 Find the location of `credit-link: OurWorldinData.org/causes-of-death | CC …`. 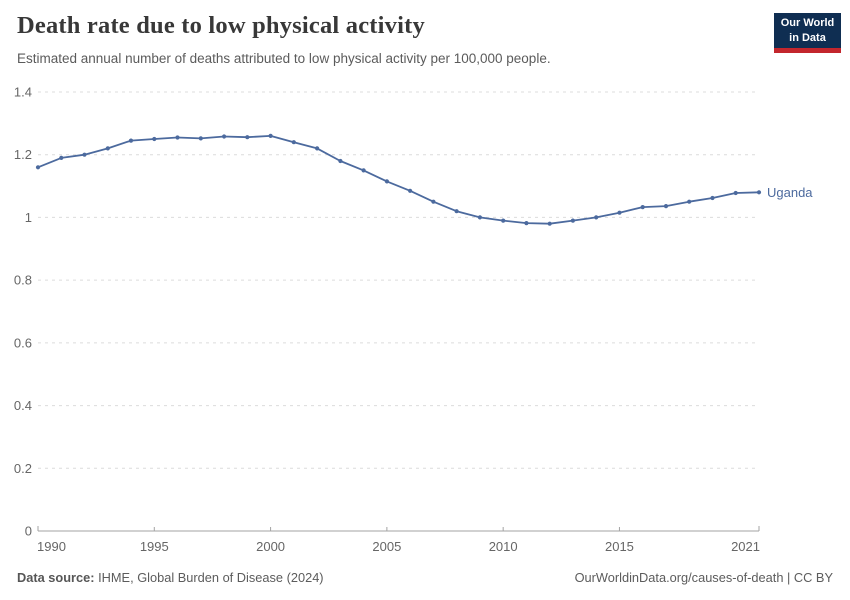

credit-link: OurWorldinData.org/causes-of-death | CC … is located at coordinates (703, 577).